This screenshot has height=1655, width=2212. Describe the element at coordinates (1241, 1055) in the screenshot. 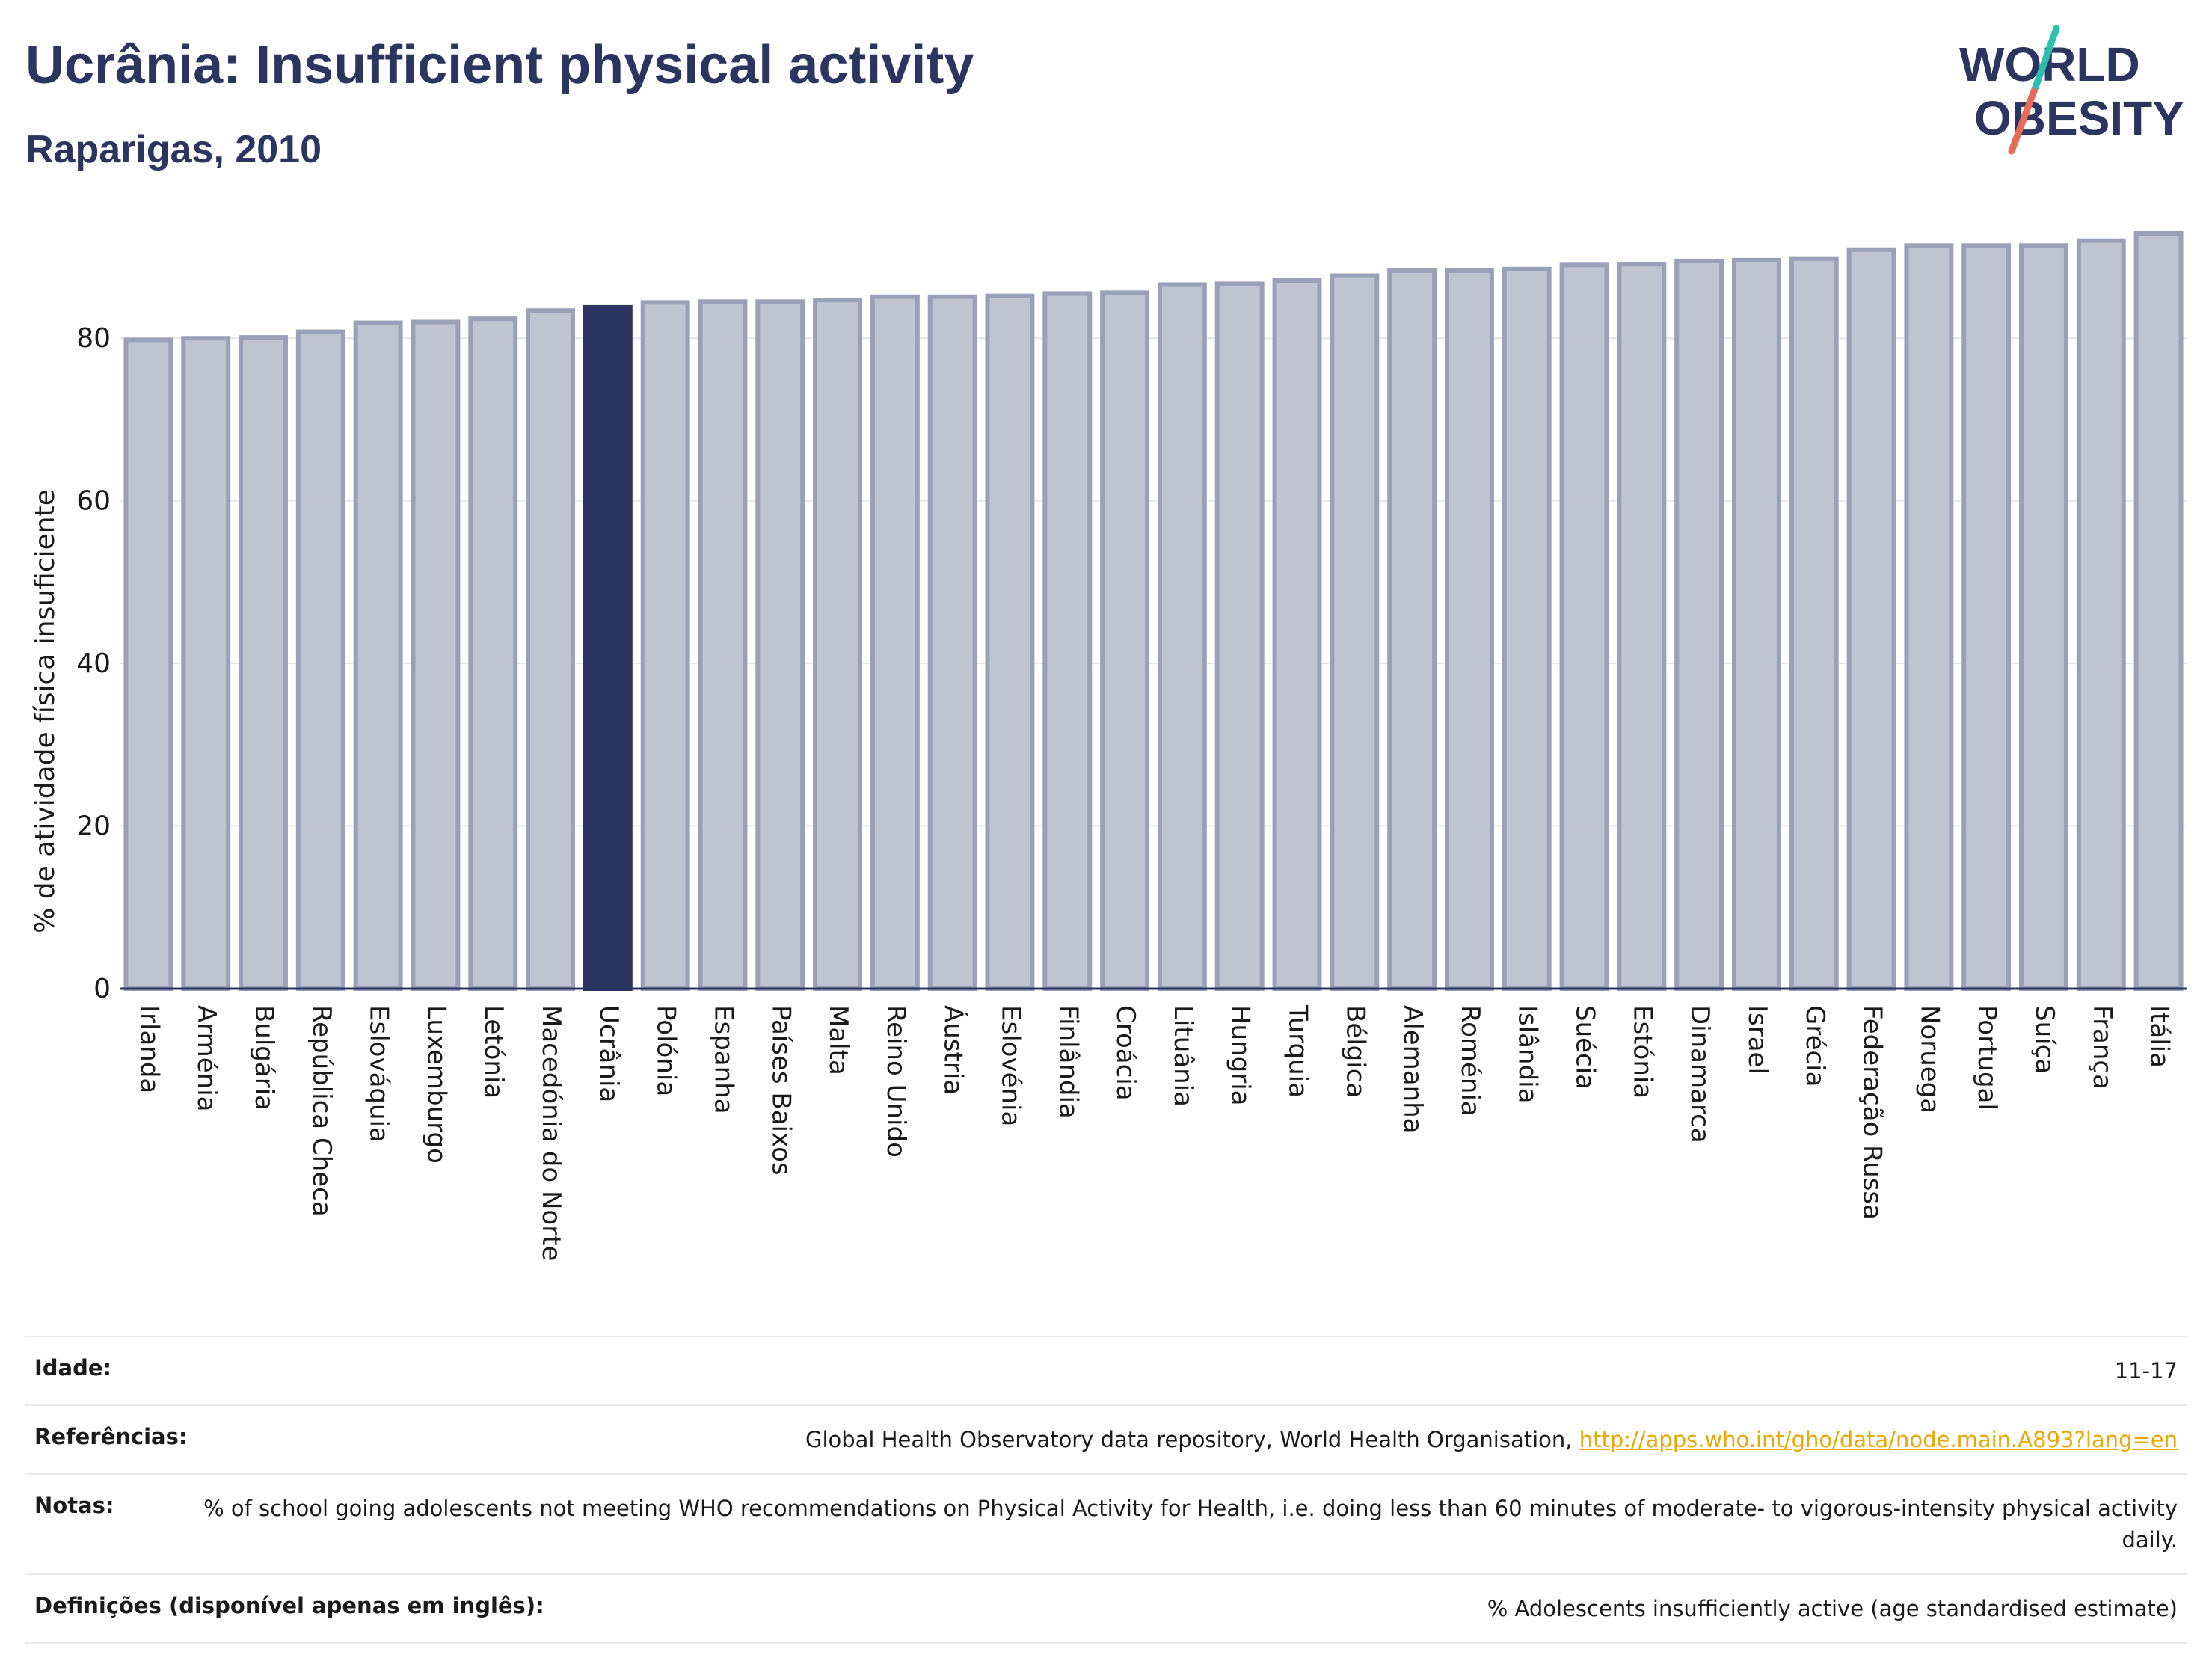

I see `x-tick-label: Hungria` at that location.